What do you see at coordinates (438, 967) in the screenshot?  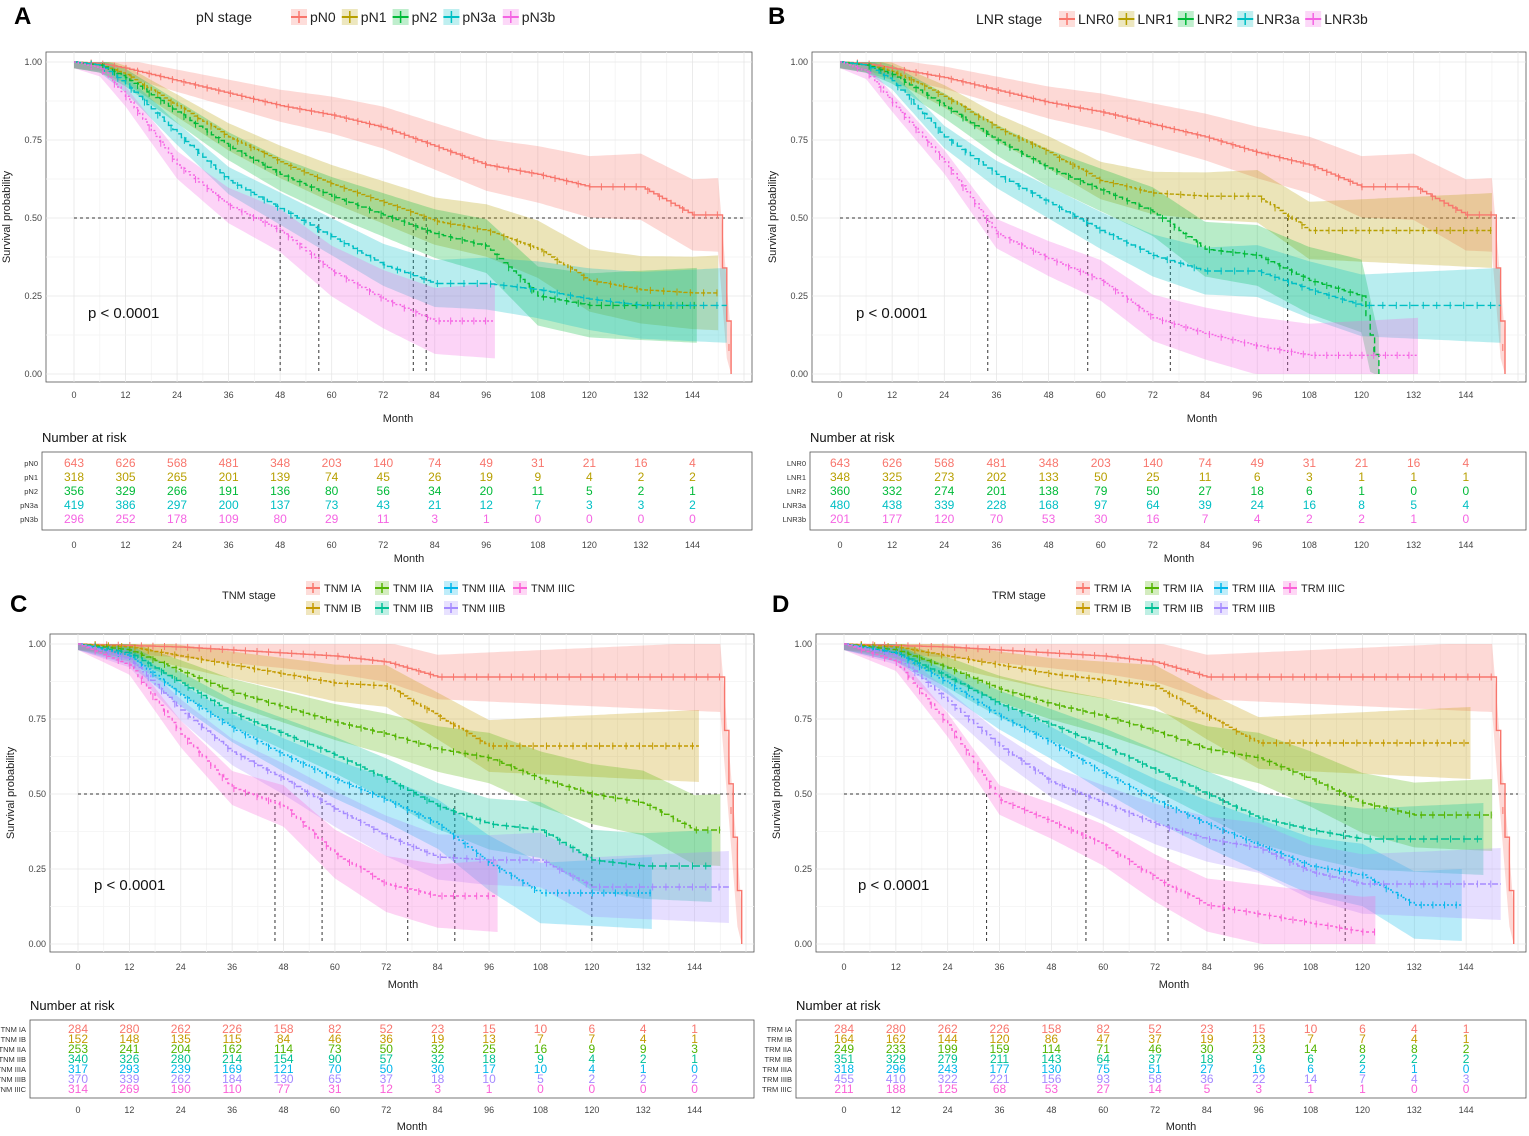 I see `x-tick-label: 84` at bounding box center [438, 967].